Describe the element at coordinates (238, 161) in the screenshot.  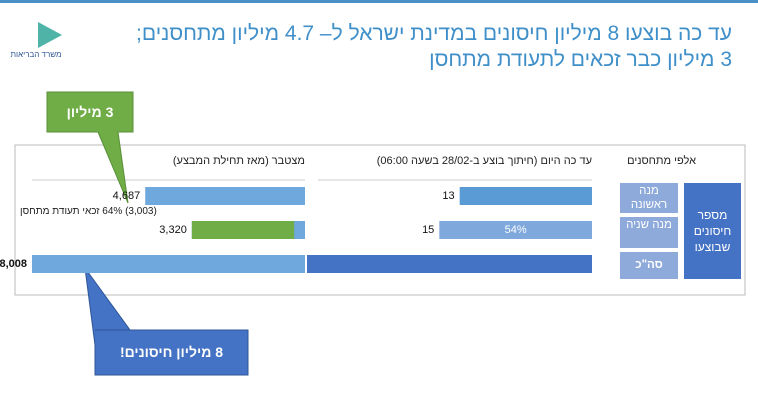
I see `chart-title: מצטבר (מאז תחילת המבצע)` at that location.